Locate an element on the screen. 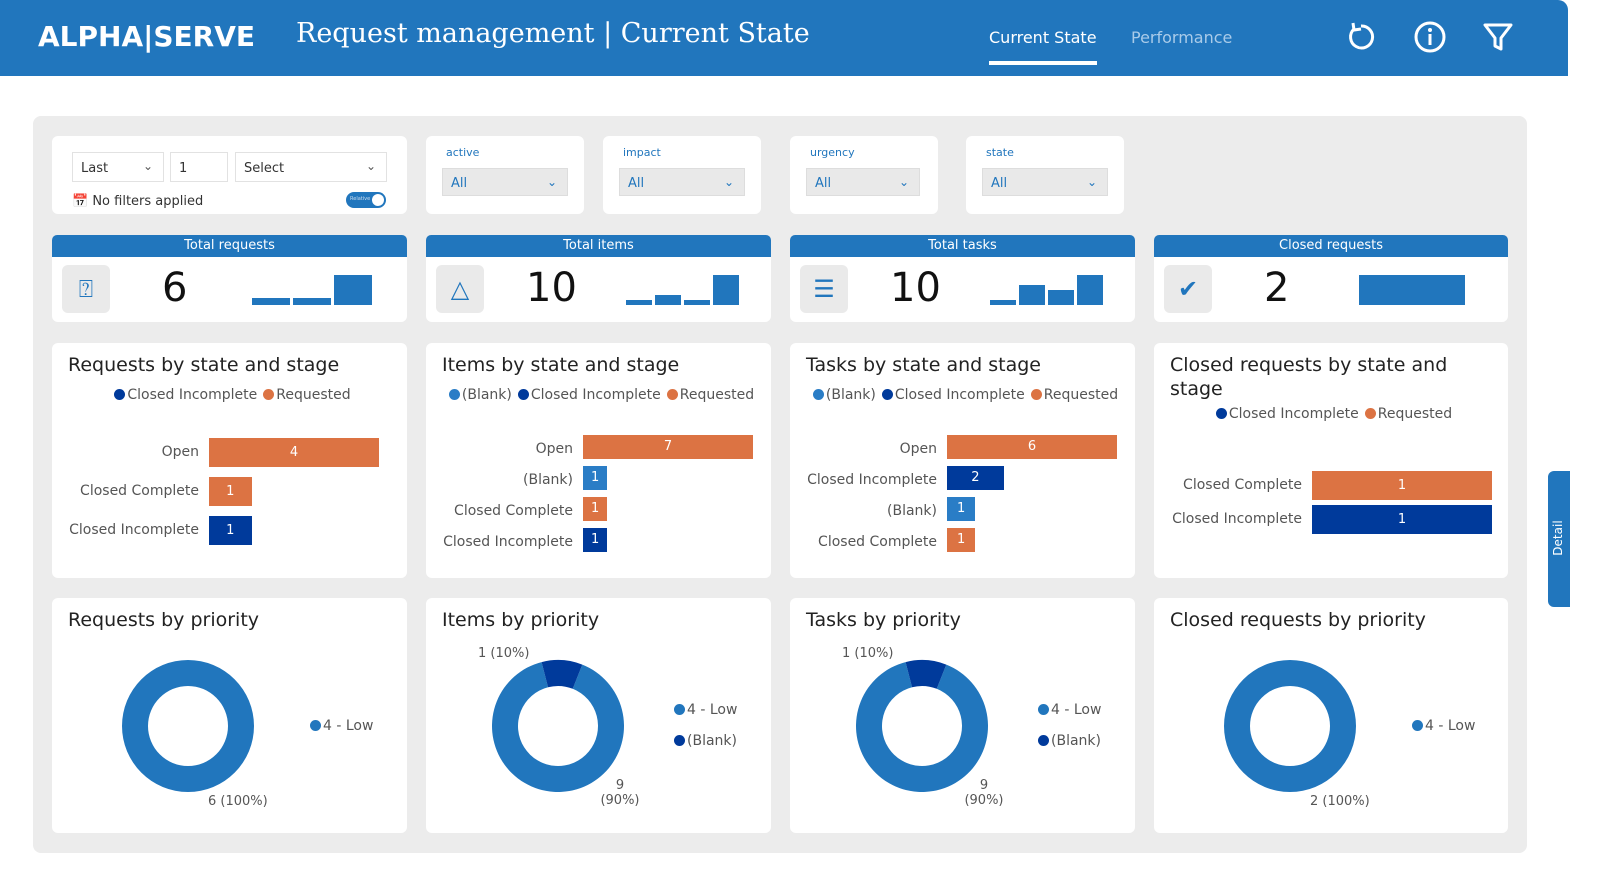 Image resolution: width=1601 pixels, height=896 pixels. bar-open: 7 is located at coordinates (668, 447).